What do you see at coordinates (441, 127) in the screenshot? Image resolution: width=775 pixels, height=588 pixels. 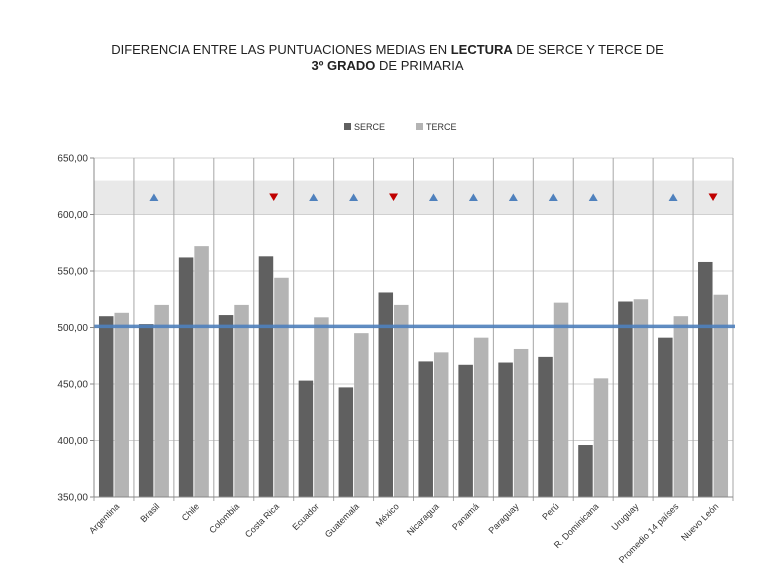 I see `legend-label-terce: TERCE` at bounding box center [441, 127].